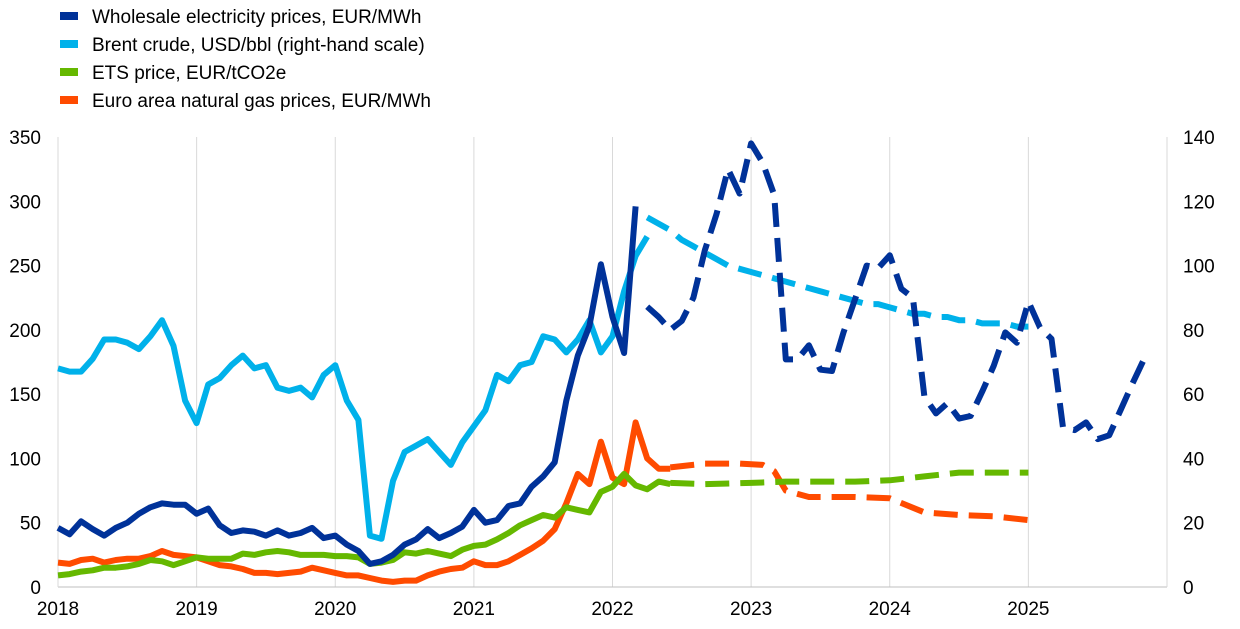  Describe the element at coordinates (256, 17) in the screenshot. I see `legend-label: Wholesale electricity prices, EUR/MWh` at that location.